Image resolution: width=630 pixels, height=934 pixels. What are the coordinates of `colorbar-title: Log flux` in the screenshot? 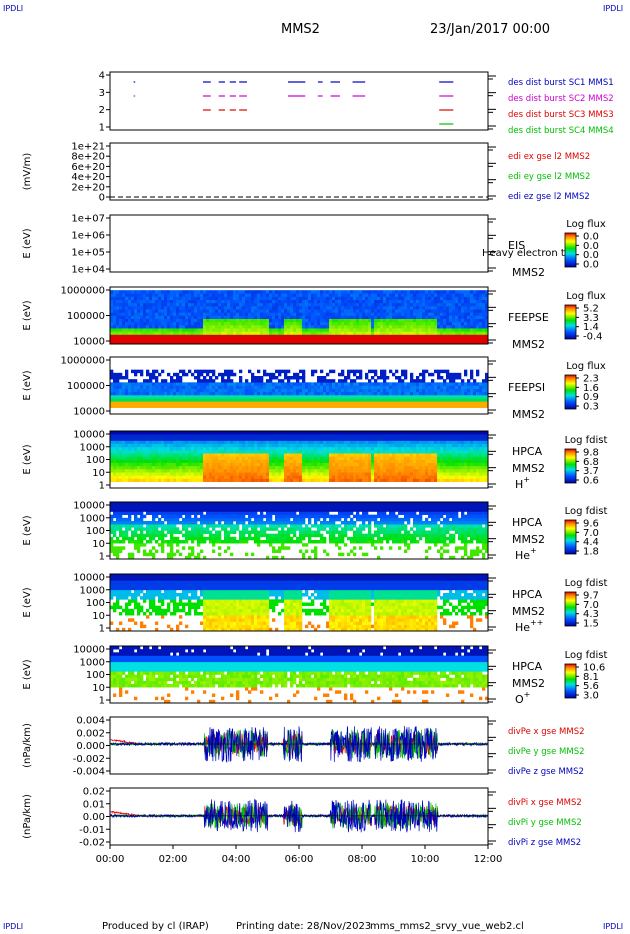 It's located at (586, 296).